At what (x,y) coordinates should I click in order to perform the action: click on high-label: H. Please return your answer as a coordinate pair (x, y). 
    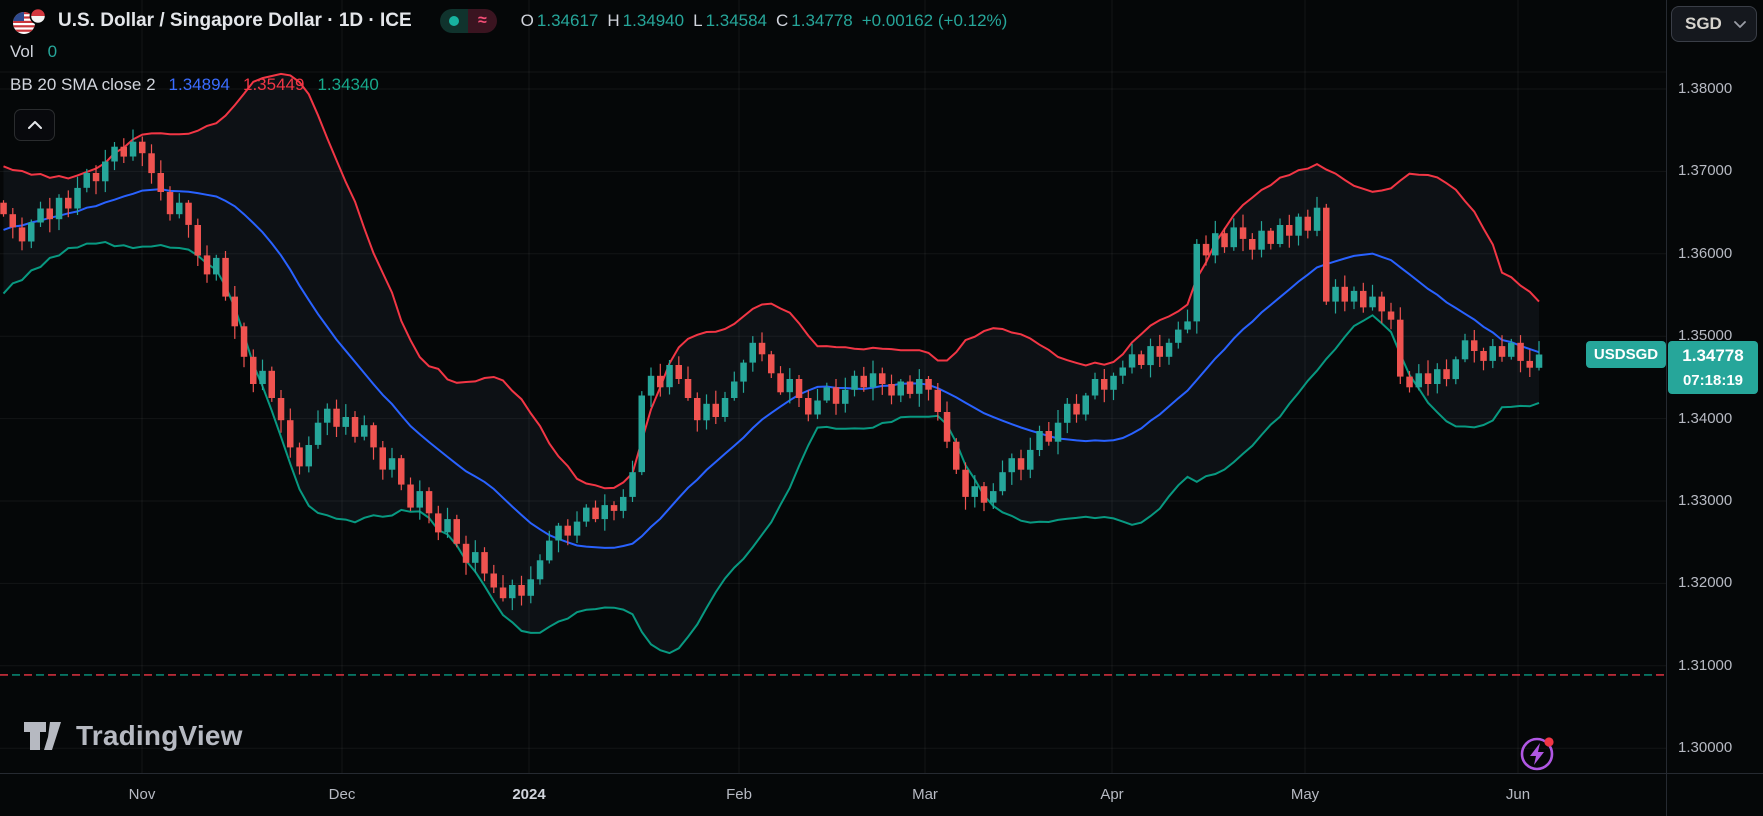
    Looking at the image, I should click on (613, 20).